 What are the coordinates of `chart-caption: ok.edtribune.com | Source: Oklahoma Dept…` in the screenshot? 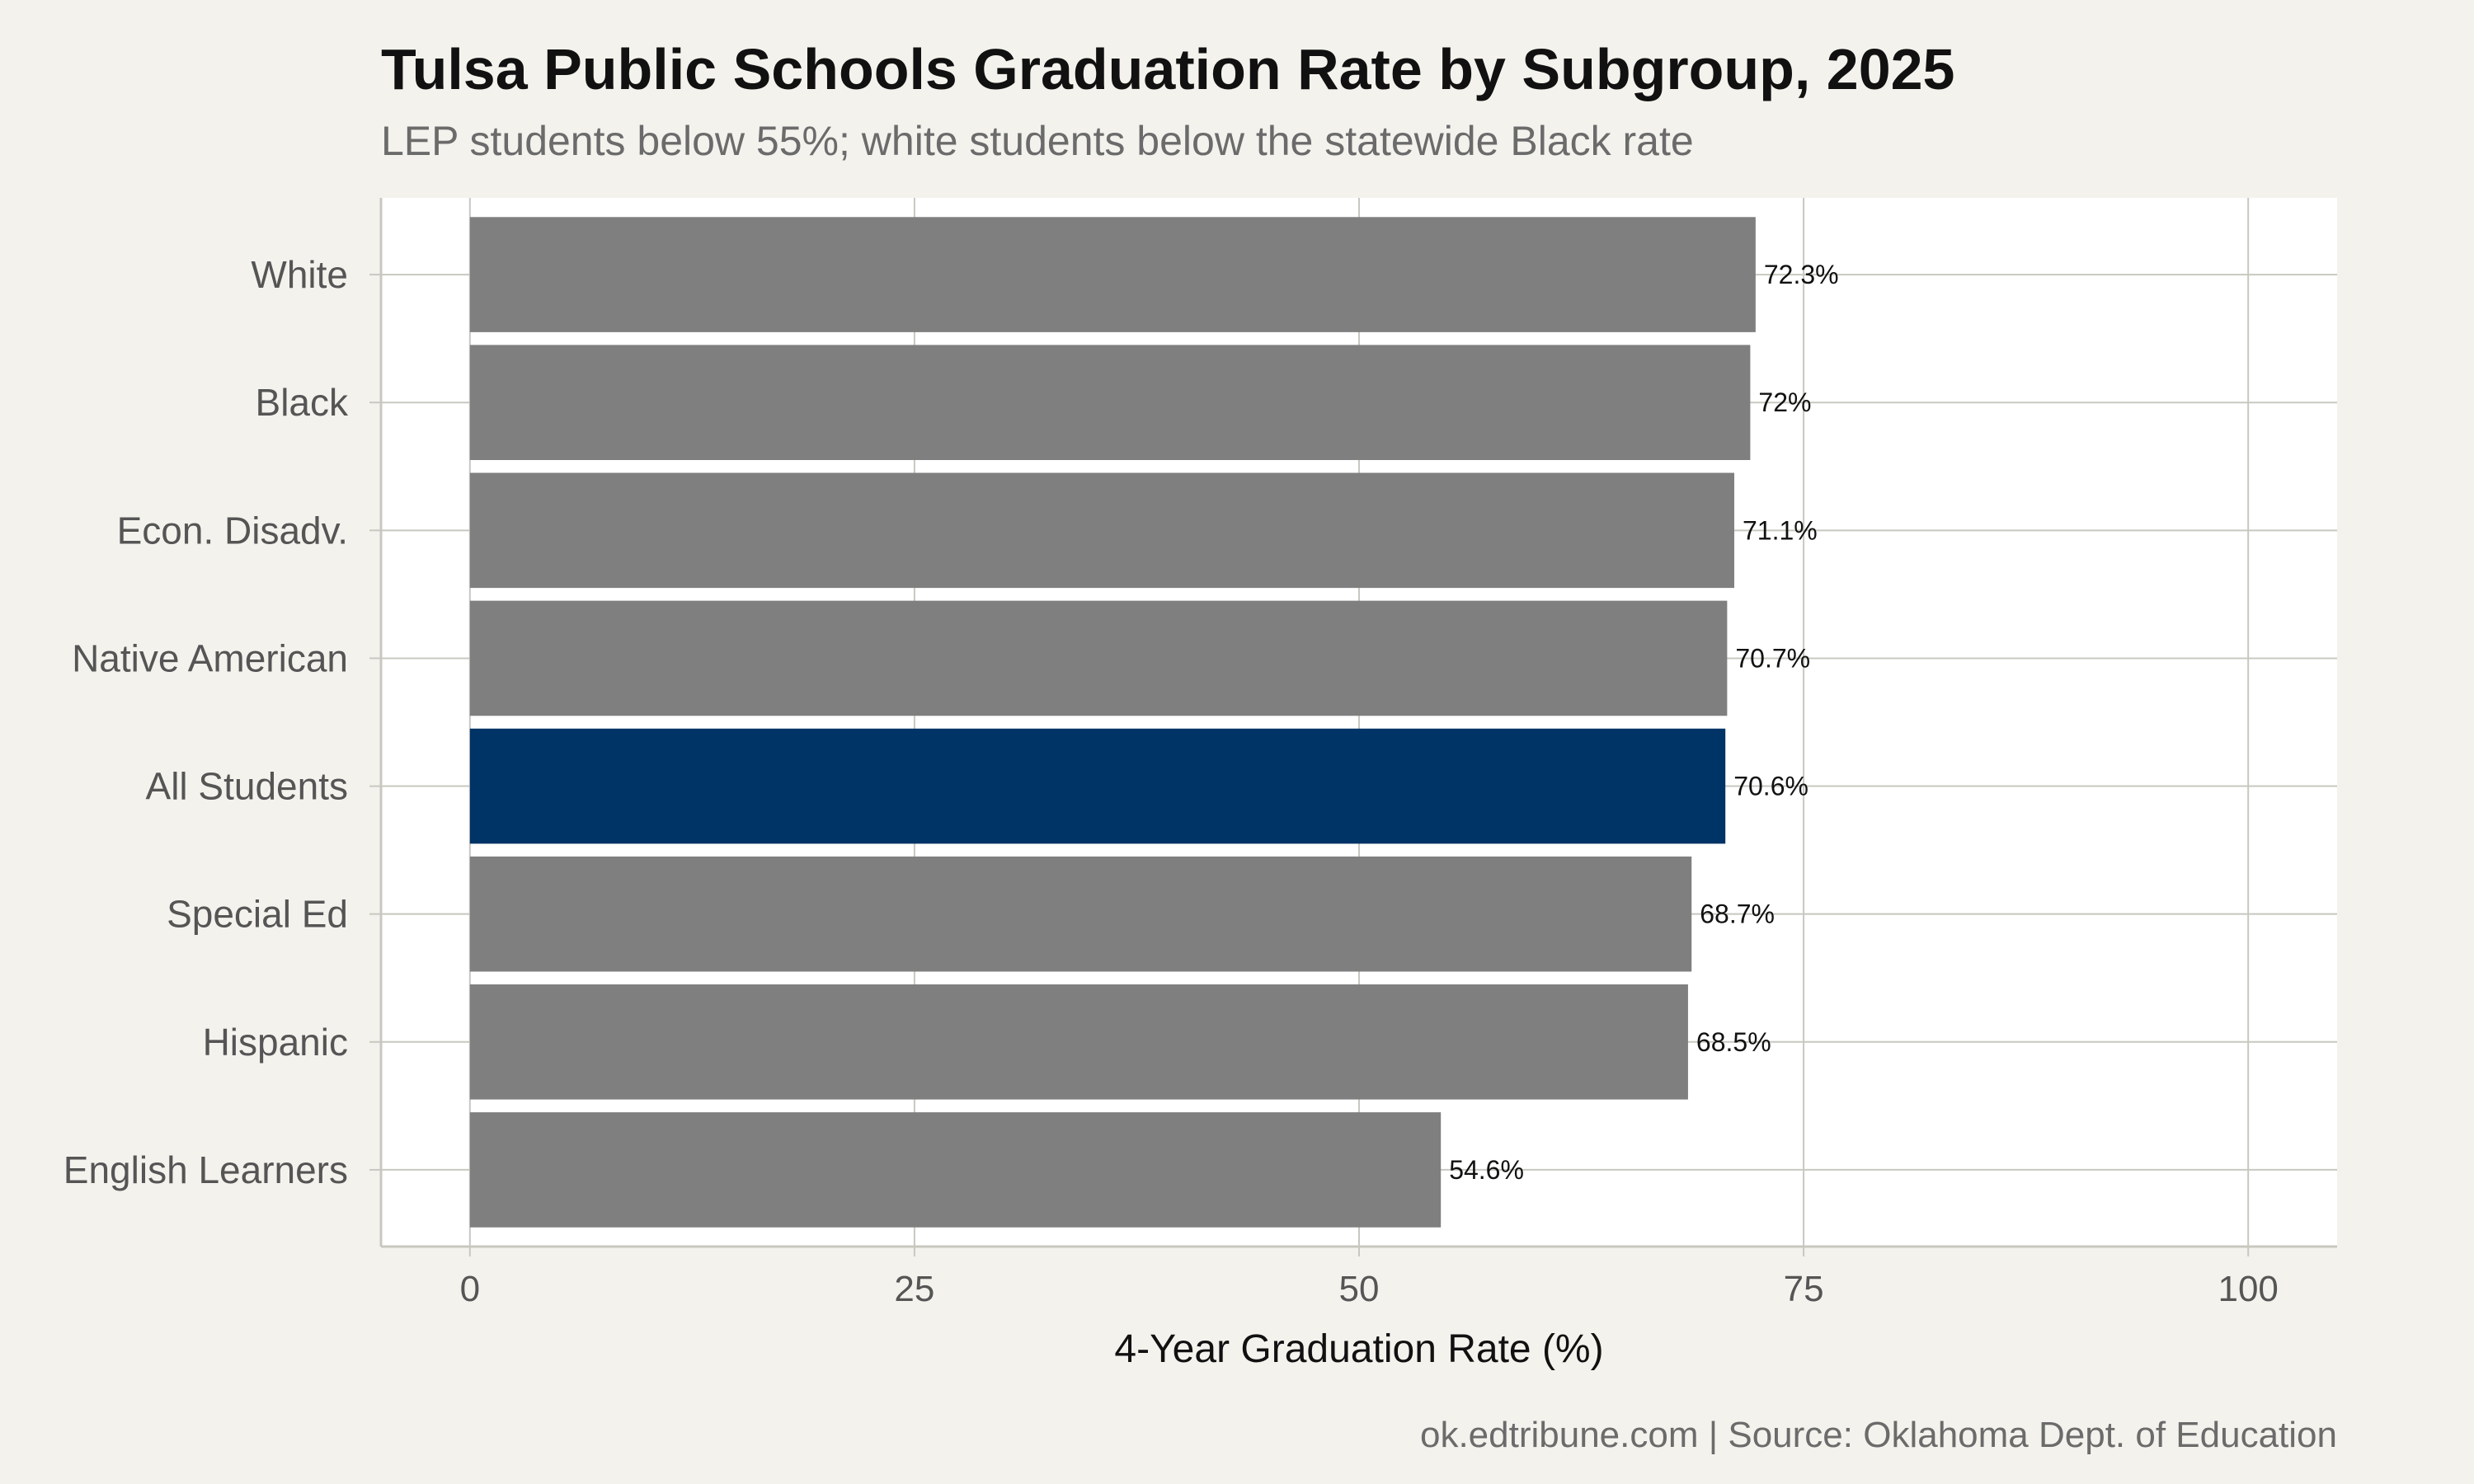 It's located at (1878, 1435).